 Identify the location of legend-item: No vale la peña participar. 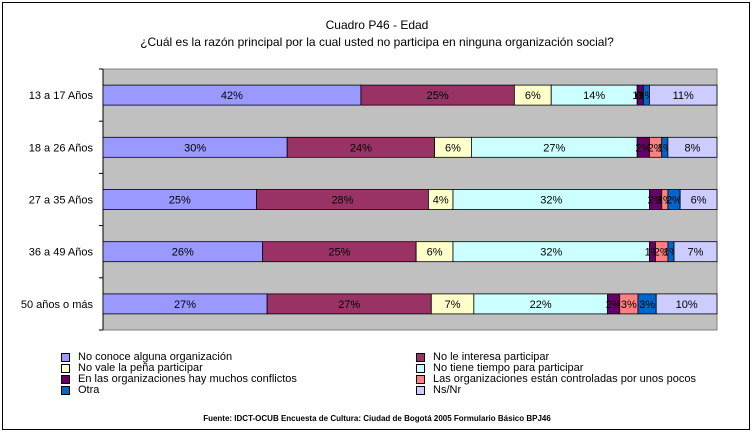
(132, 368).